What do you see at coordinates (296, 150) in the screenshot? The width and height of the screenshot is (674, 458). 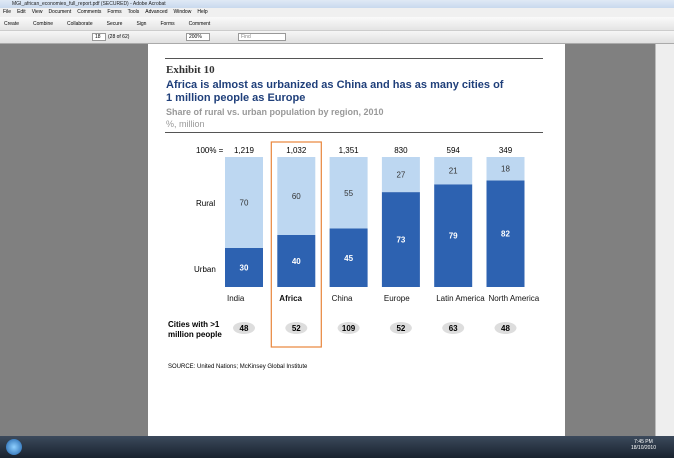 I see `total-label: 1,032` at bounding box center [296, 150].